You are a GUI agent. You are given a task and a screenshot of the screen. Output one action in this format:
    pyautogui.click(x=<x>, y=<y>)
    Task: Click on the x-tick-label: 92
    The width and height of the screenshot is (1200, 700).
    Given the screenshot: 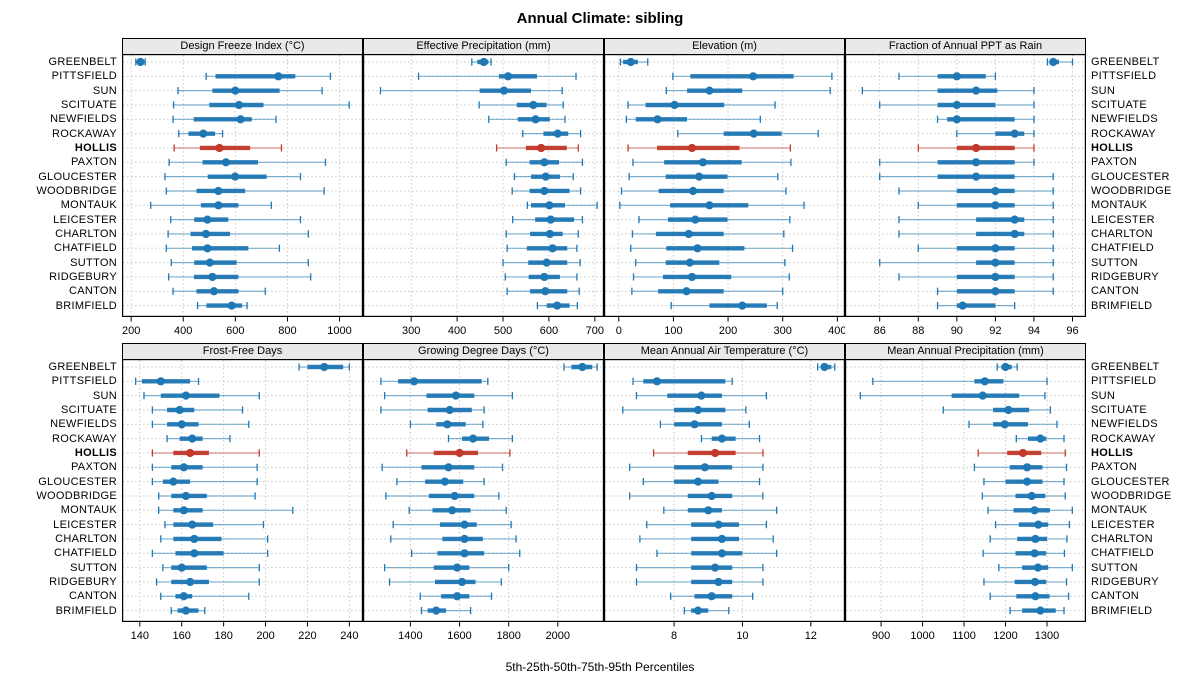 What is the action you would take?
    pyautogui.click(x=995, y=331)
    